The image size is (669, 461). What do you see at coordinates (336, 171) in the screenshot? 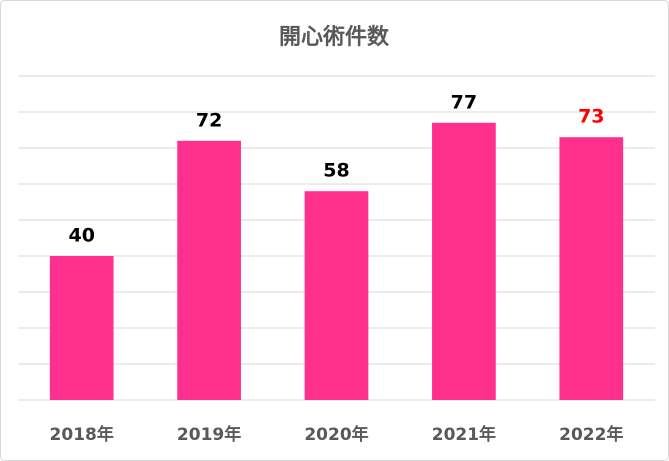
I see `data-label: 58` at bounding box center [336, 171].